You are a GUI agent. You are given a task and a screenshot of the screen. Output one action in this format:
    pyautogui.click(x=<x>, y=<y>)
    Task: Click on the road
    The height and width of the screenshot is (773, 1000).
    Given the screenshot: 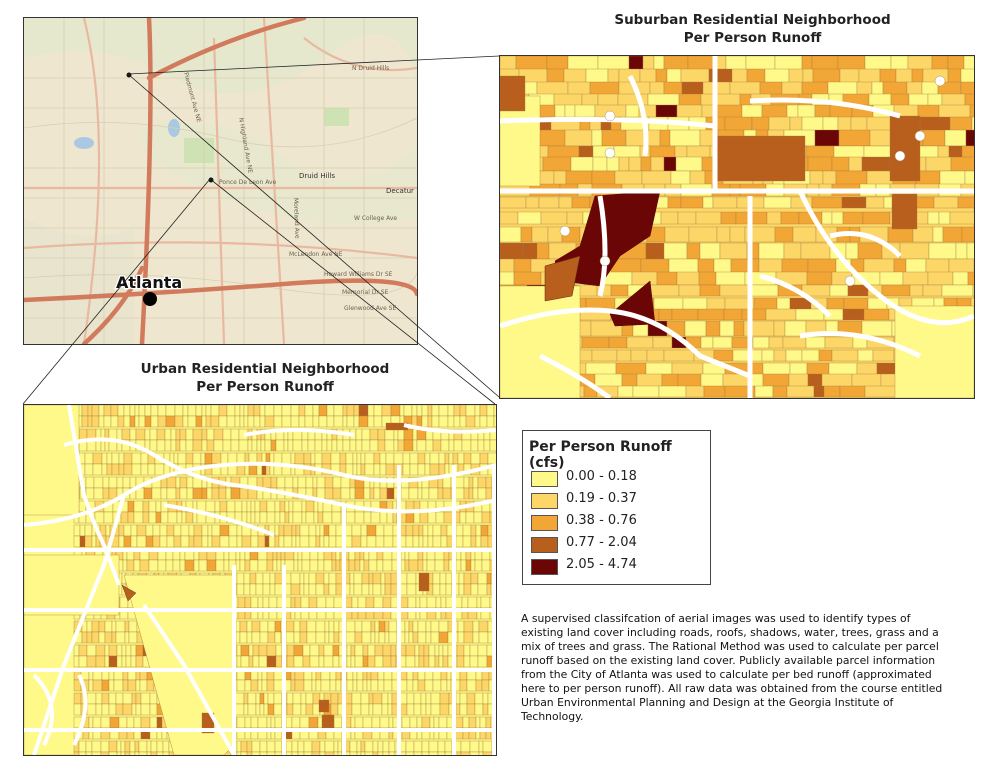 What is the action you would take?
    pyautogui.click(x=449, y=428)
    